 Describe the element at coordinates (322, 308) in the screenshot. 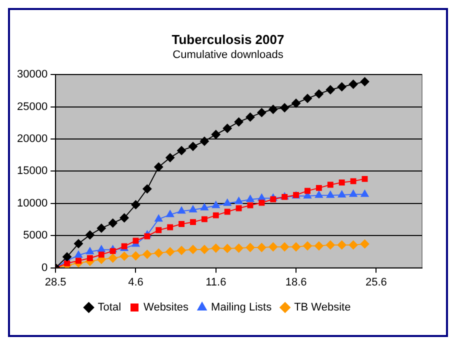

I see `legend-label: TB Website` at that location.